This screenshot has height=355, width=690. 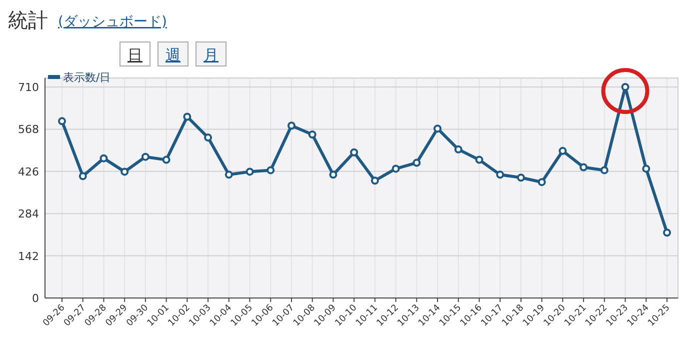 I want to click on y-tick-label: 568, so click(x=28, y=129).